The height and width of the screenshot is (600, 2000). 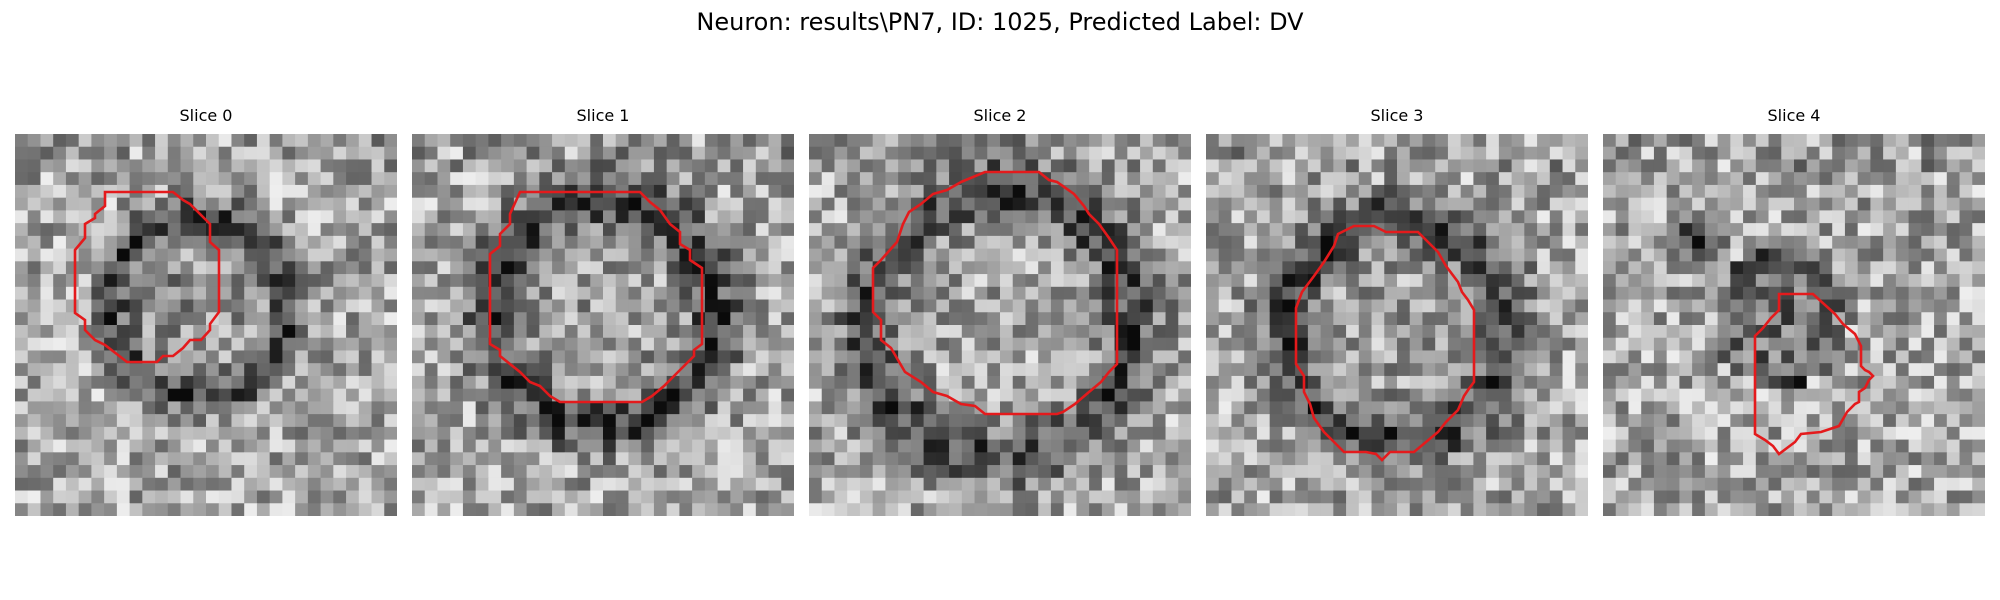 I want to click on slice-panel-2: Slice 2, so click(x=1000, y=315).